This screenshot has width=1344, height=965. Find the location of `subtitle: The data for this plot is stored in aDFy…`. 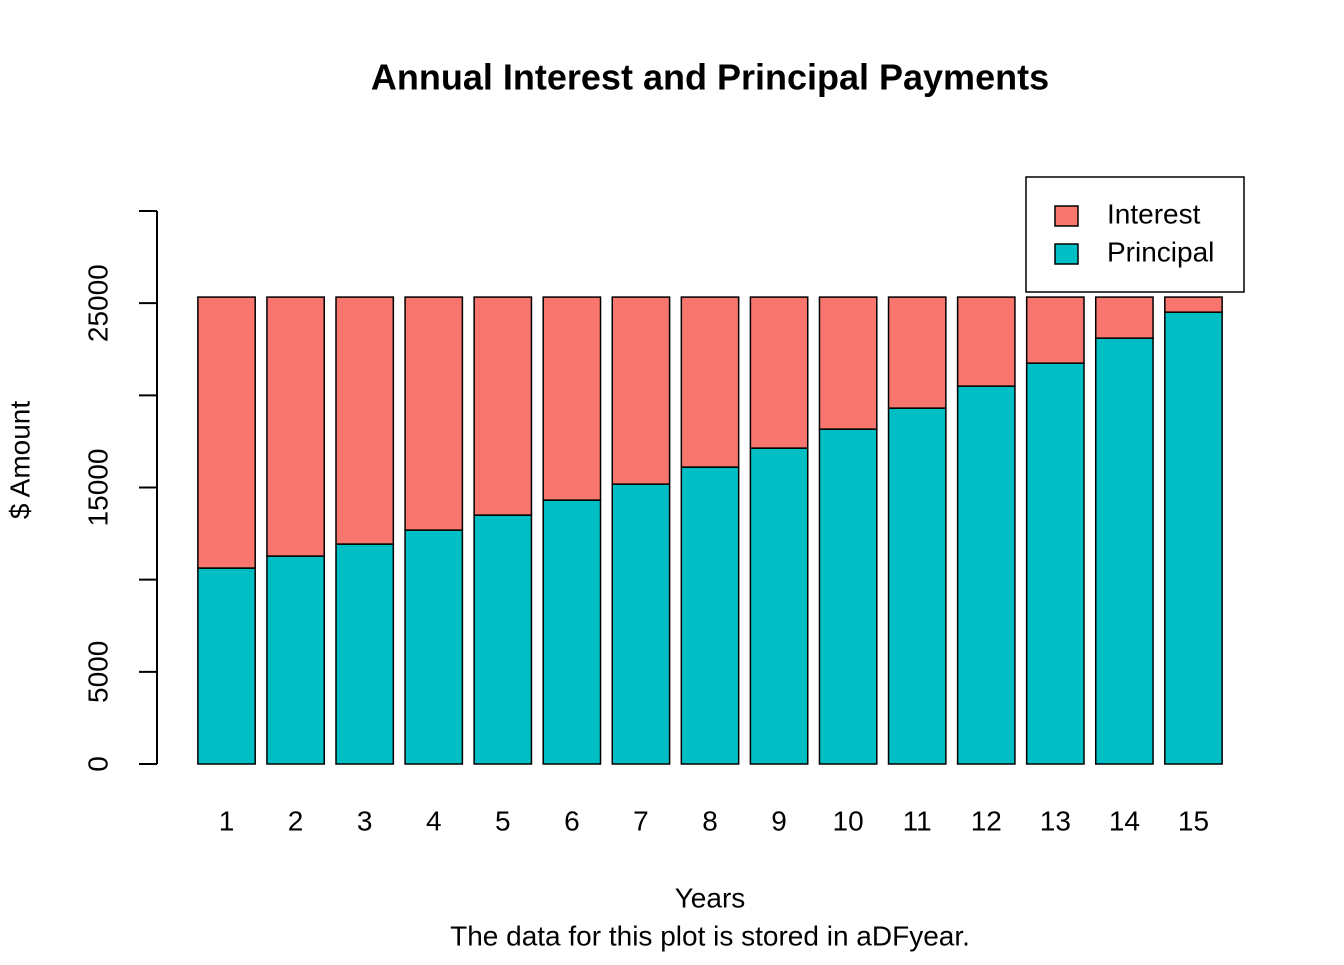

subtitle: The data for this plot is stored in aDFy… is located at coordinates (710, 935).